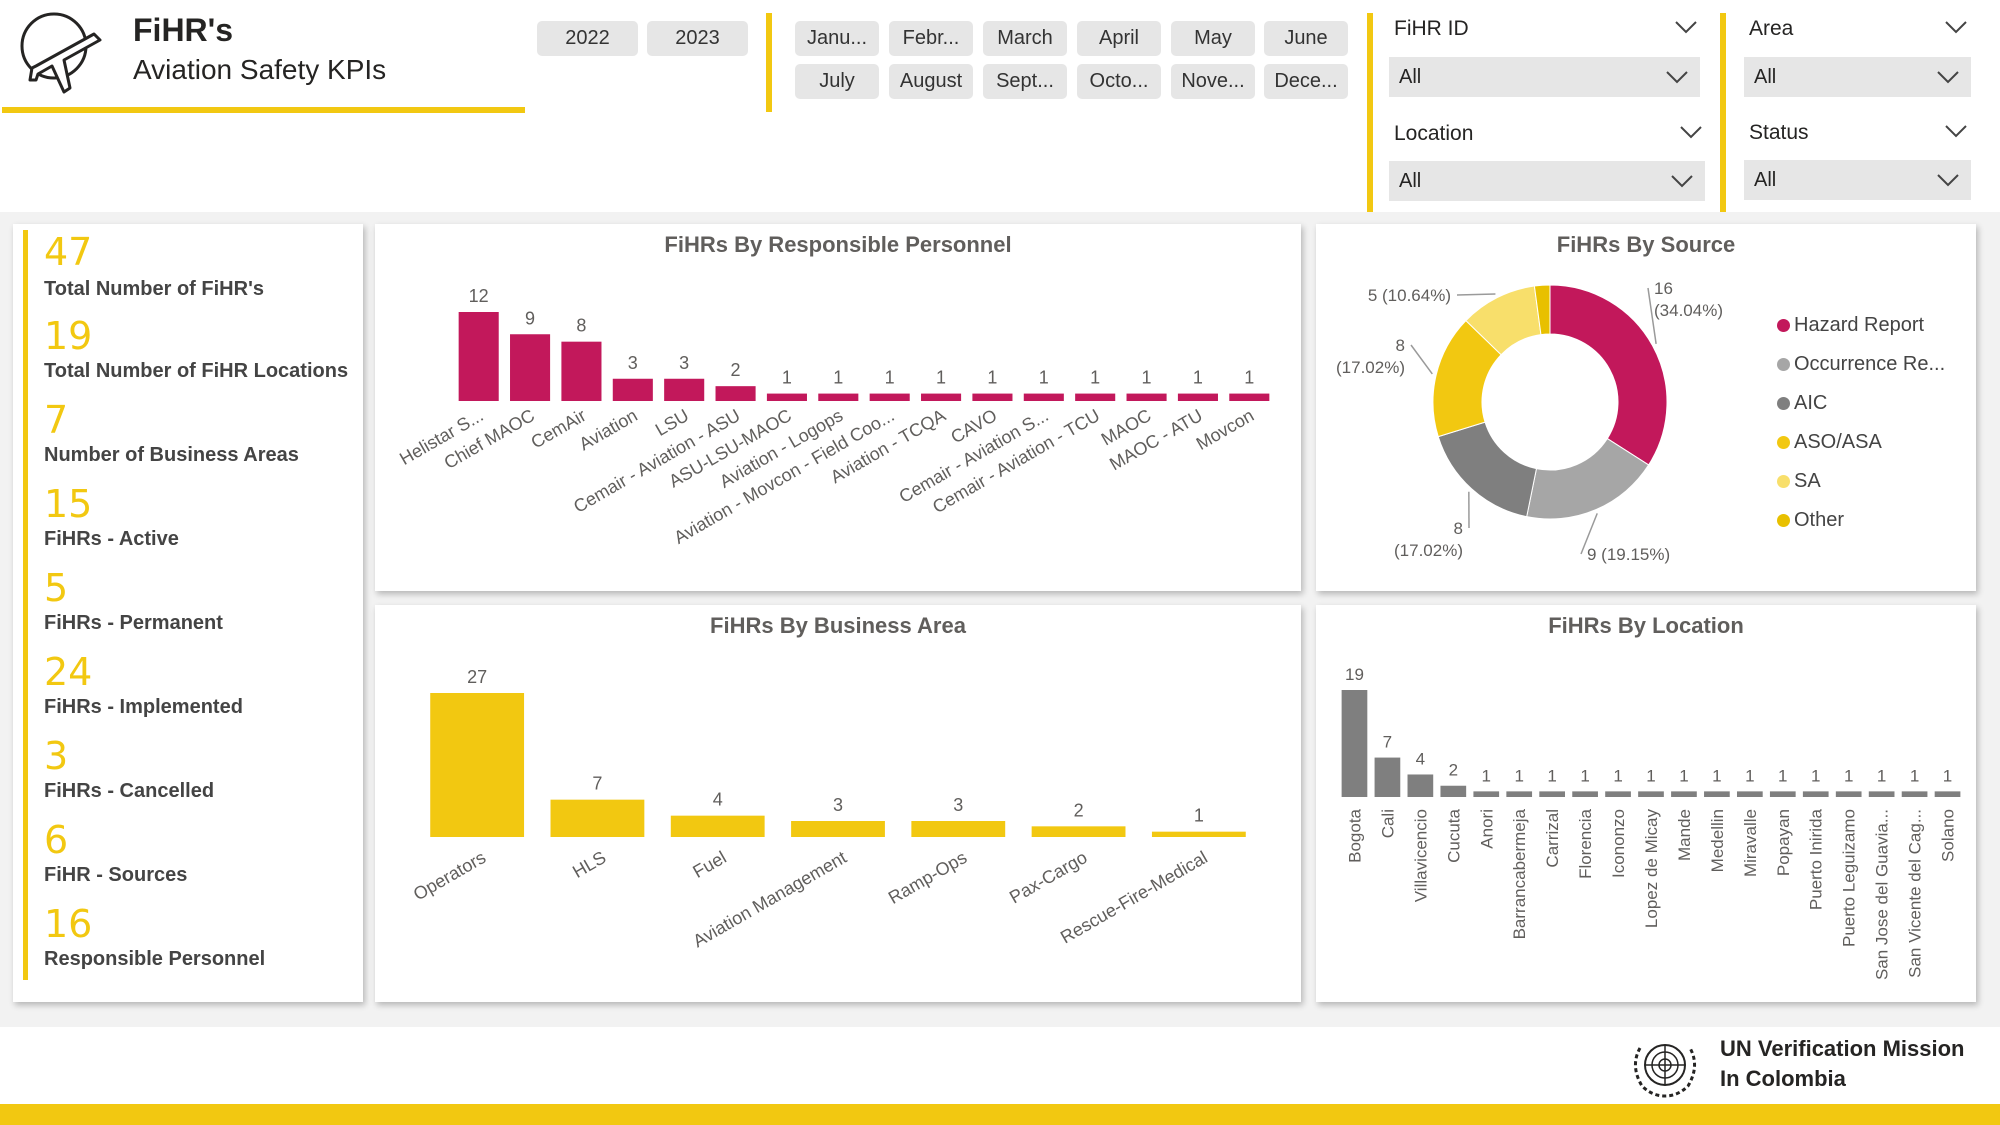  I want to click on legend-item: ASO/ASA, so click(1829, 442).